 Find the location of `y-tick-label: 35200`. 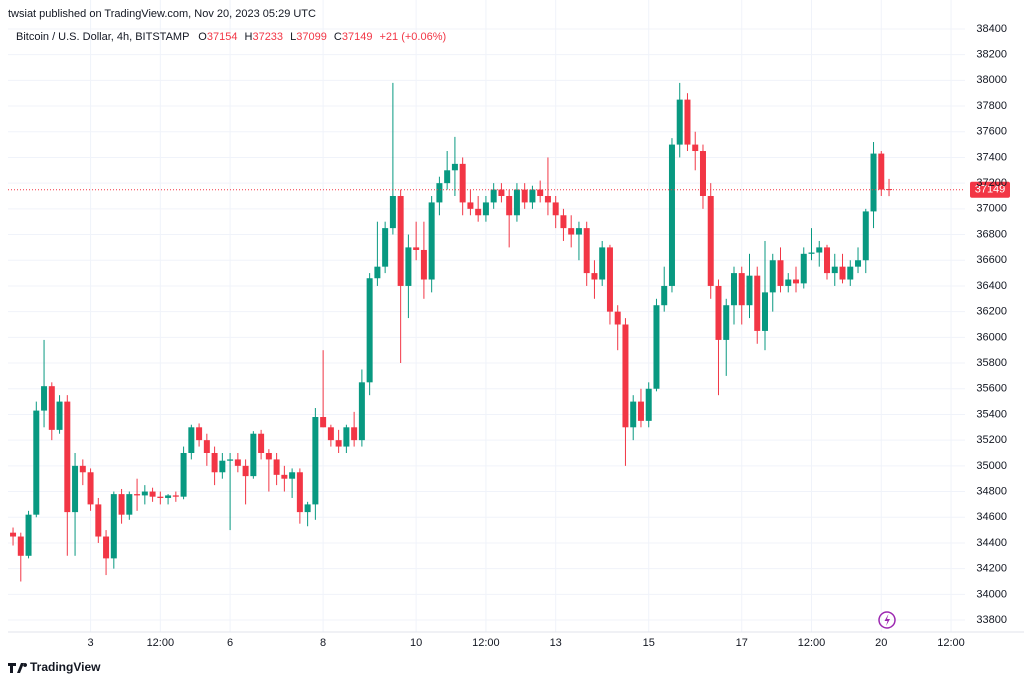

y-tick-label: 35200 is located at coordinates (991, 440).